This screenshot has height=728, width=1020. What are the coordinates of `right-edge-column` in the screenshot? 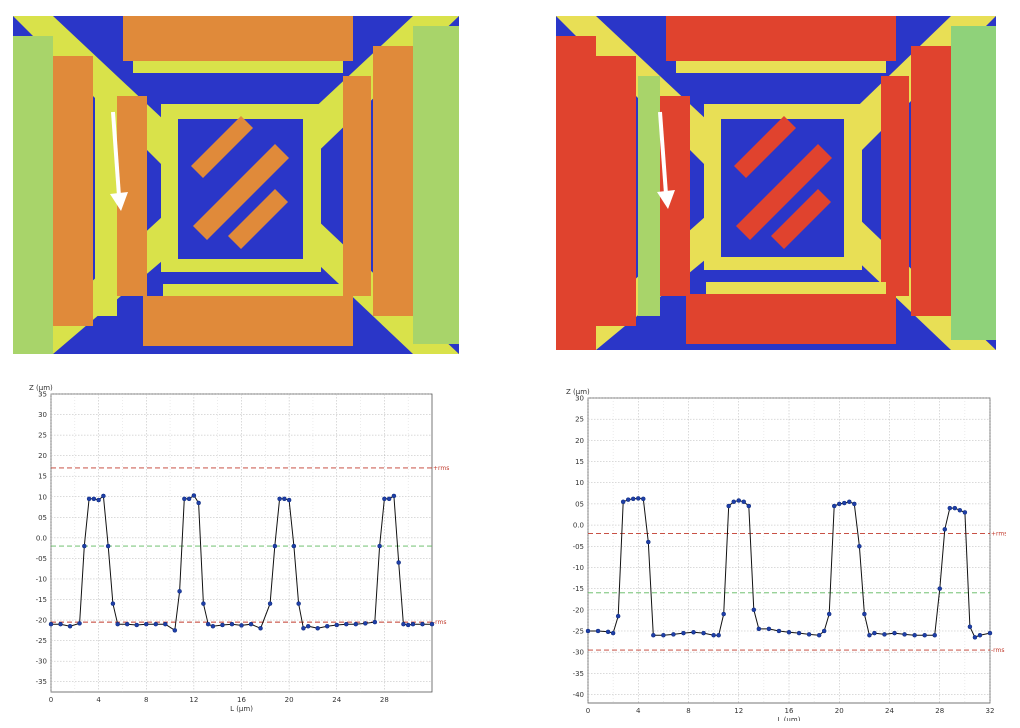 It's located at (973, 183).